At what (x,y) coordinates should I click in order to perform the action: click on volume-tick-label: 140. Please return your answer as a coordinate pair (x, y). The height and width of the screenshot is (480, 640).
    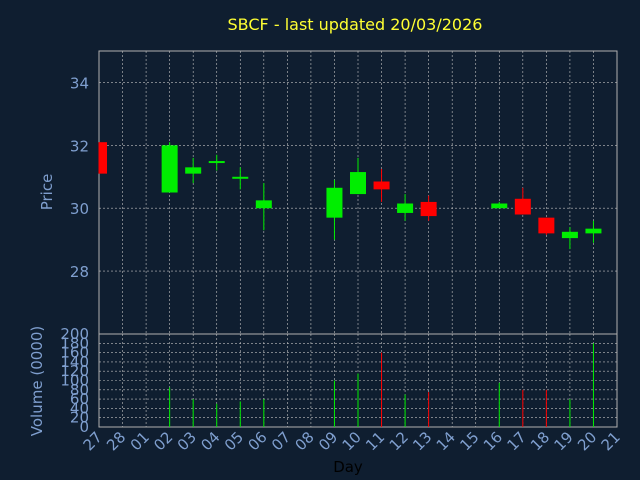
    Looking at the image, I should click on (74, 362).